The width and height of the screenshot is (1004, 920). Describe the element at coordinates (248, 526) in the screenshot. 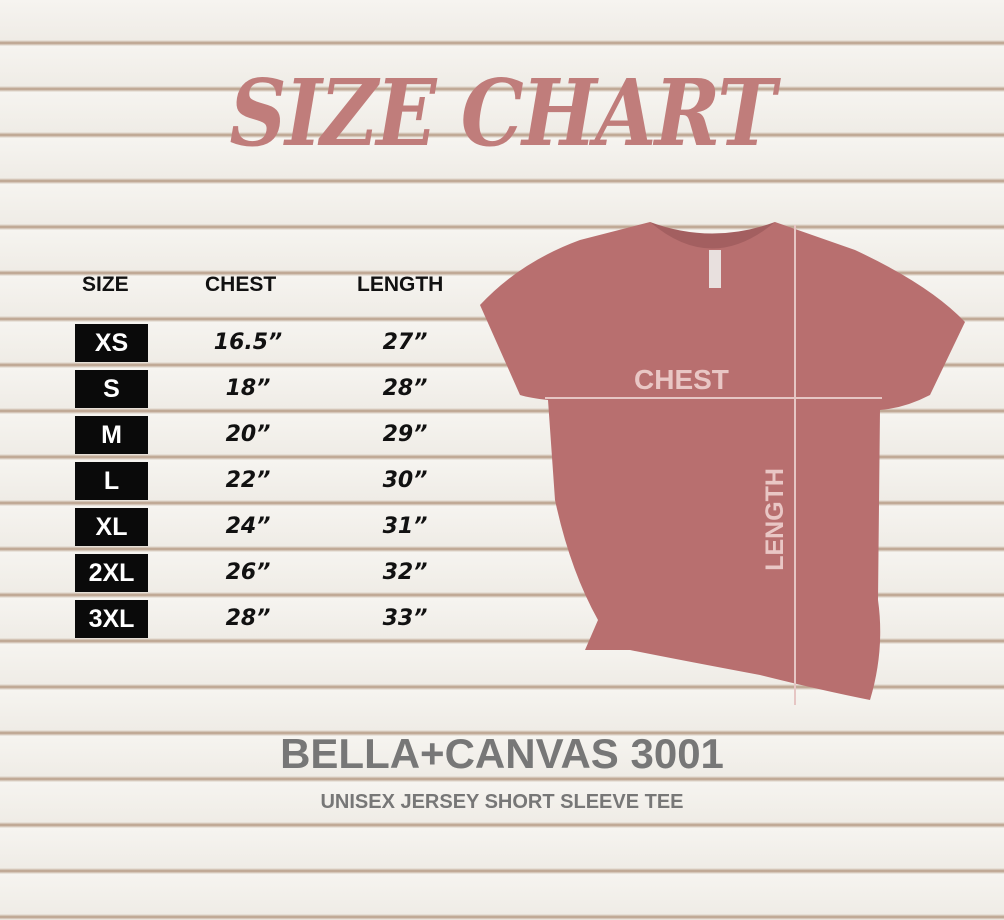

I see `chest-value: 24”` at that location.